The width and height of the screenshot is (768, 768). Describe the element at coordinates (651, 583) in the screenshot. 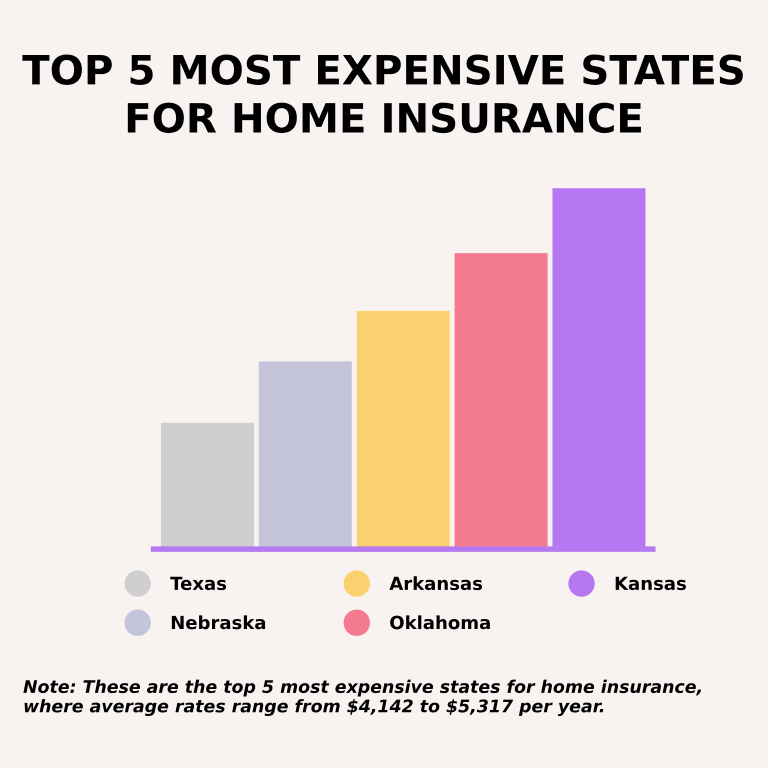

I see `legend-label: Kansas` at that location.